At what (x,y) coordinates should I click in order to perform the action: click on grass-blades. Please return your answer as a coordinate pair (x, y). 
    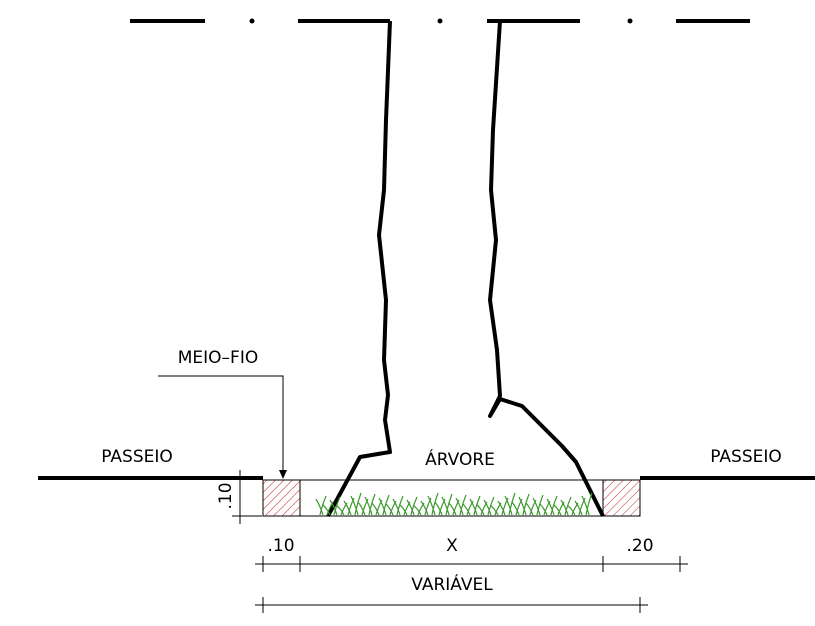
    Looking at the image, I should click on (454, 504).